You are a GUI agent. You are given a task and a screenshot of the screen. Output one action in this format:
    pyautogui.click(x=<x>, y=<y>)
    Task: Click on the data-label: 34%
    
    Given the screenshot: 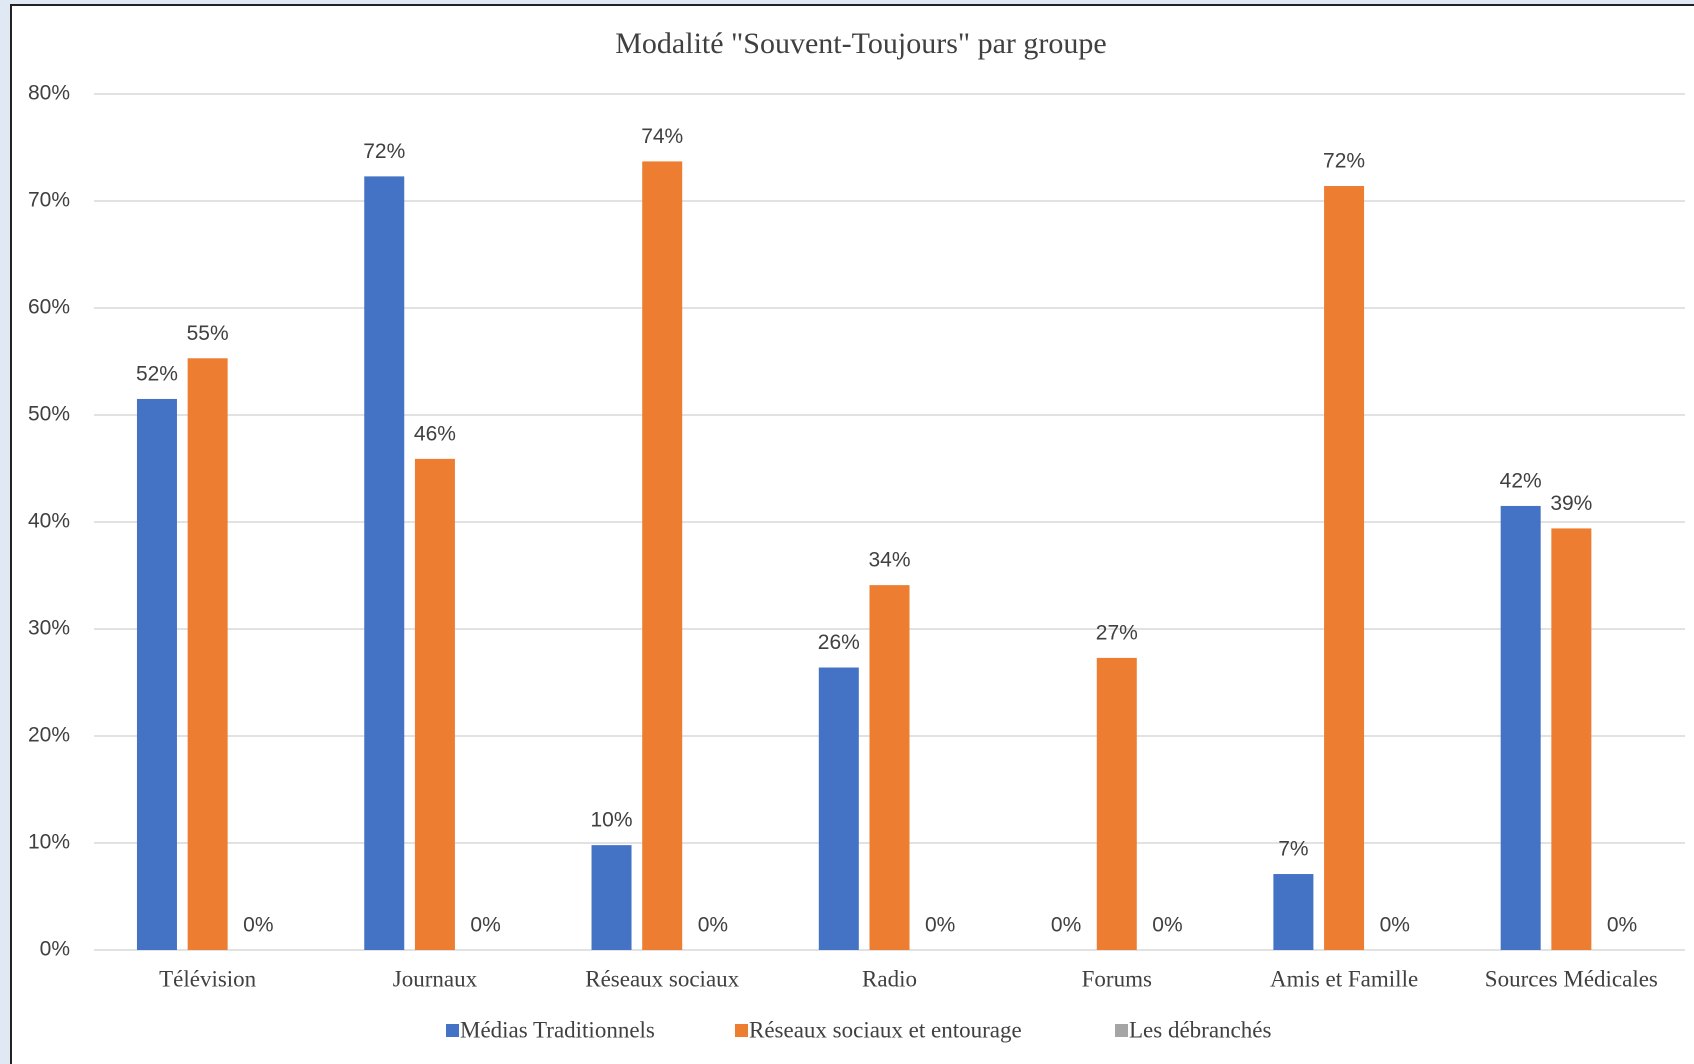 What is the action you would take?
    pyautogui.click(x=889, y=560)
    